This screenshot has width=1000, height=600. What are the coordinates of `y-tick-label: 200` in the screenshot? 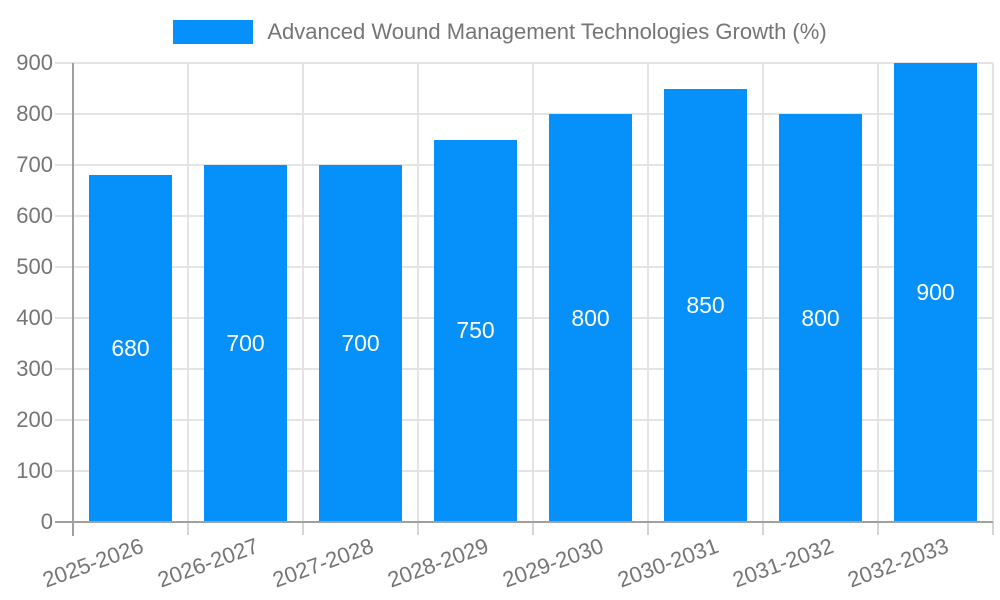 It's located at (34, 419).